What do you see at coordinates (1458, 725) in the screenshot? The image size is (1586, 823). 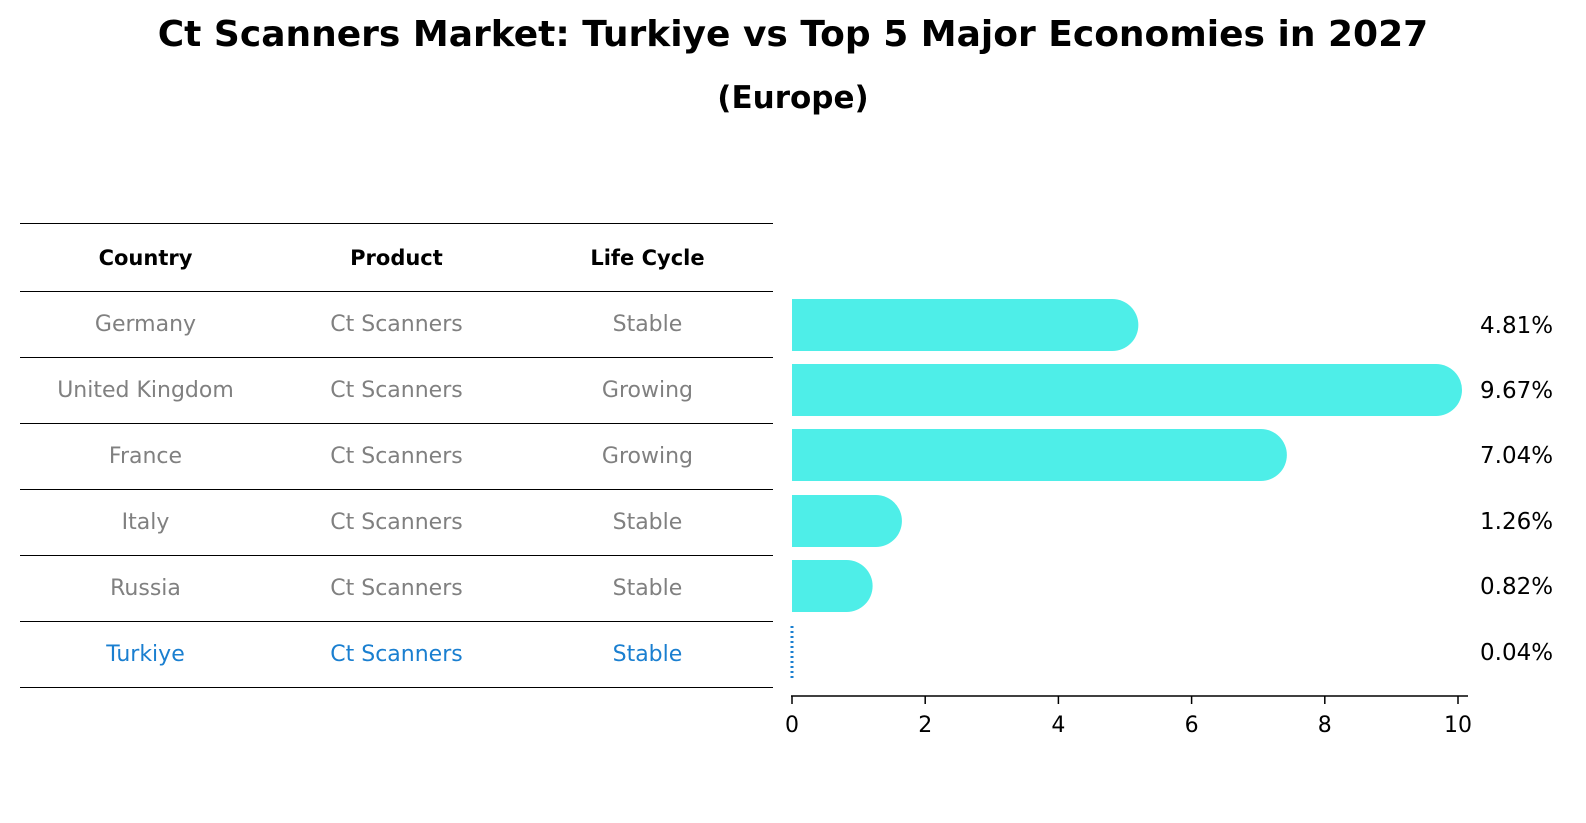 I see `x-tick-label: 10` at bounding box center [1458, 725].